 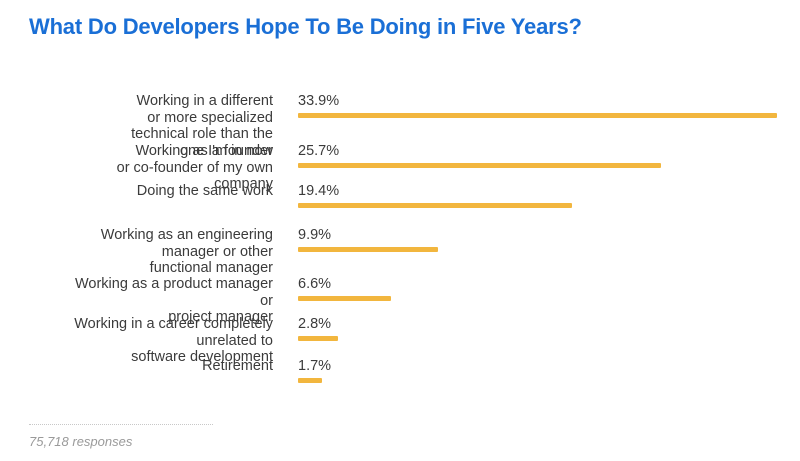 What do you see at coordinates (314, 324) in the screenshot?
I see `value-label: 2.8%` at bounding box center [314, 324].